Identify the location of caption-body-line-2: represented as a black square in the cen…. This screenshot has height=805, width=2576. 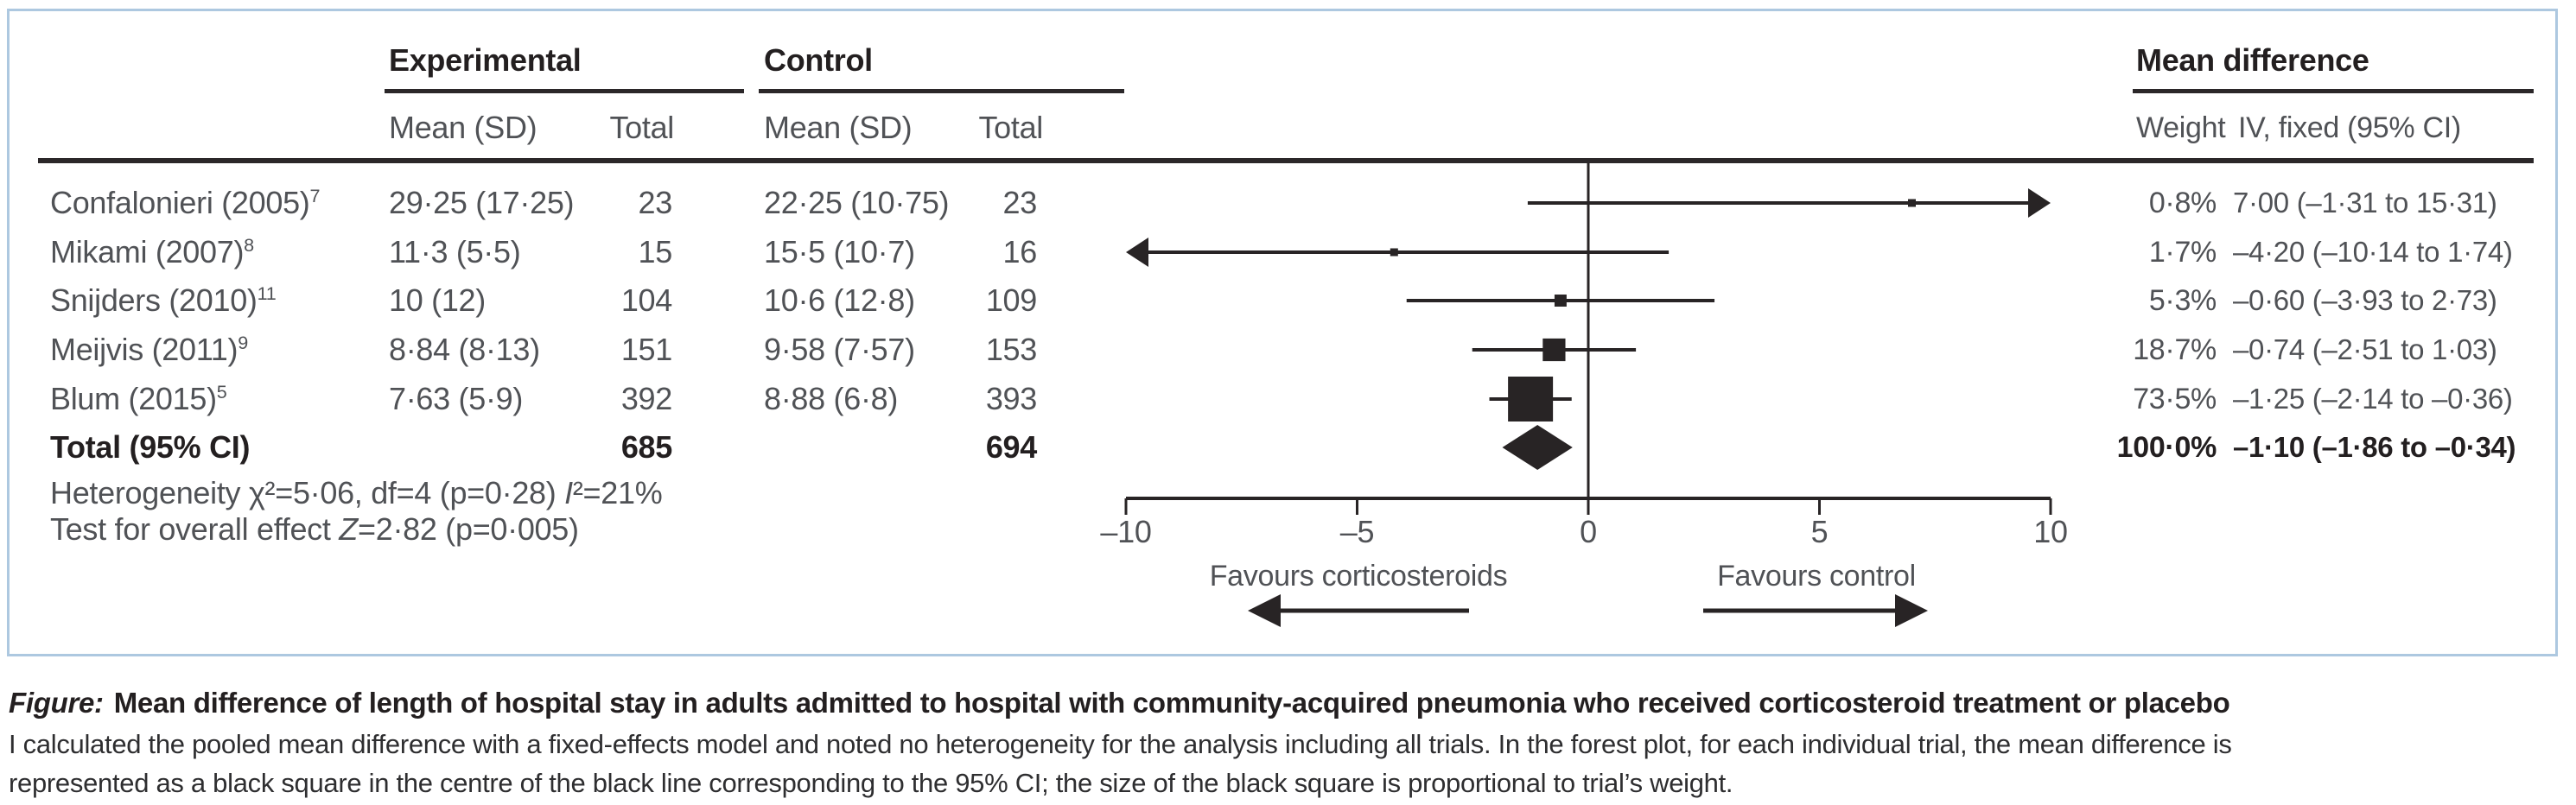
(871, 783).